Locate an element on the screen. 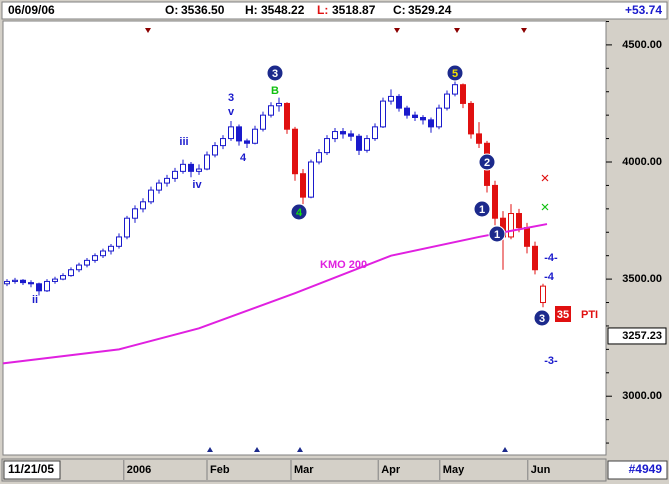 This screenshot has height=484, width=669. low-value: 3518.87 is located at coordinates (354, 10).